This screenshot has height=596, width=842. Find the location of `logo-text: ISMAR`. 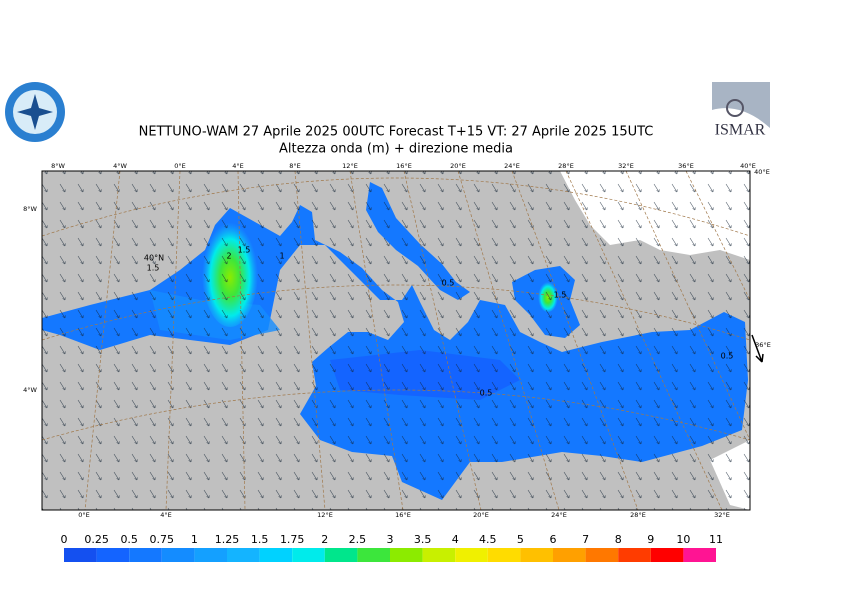

logo-text: ISMAR is located at coordinates (740, 130).